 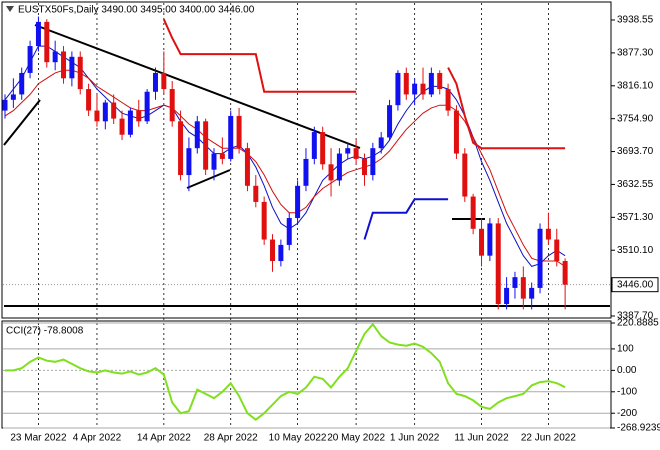 What do you see at coordinates (406, 219) in the screenshot?
I see `overlay-line` at bounding box center [406, 219].